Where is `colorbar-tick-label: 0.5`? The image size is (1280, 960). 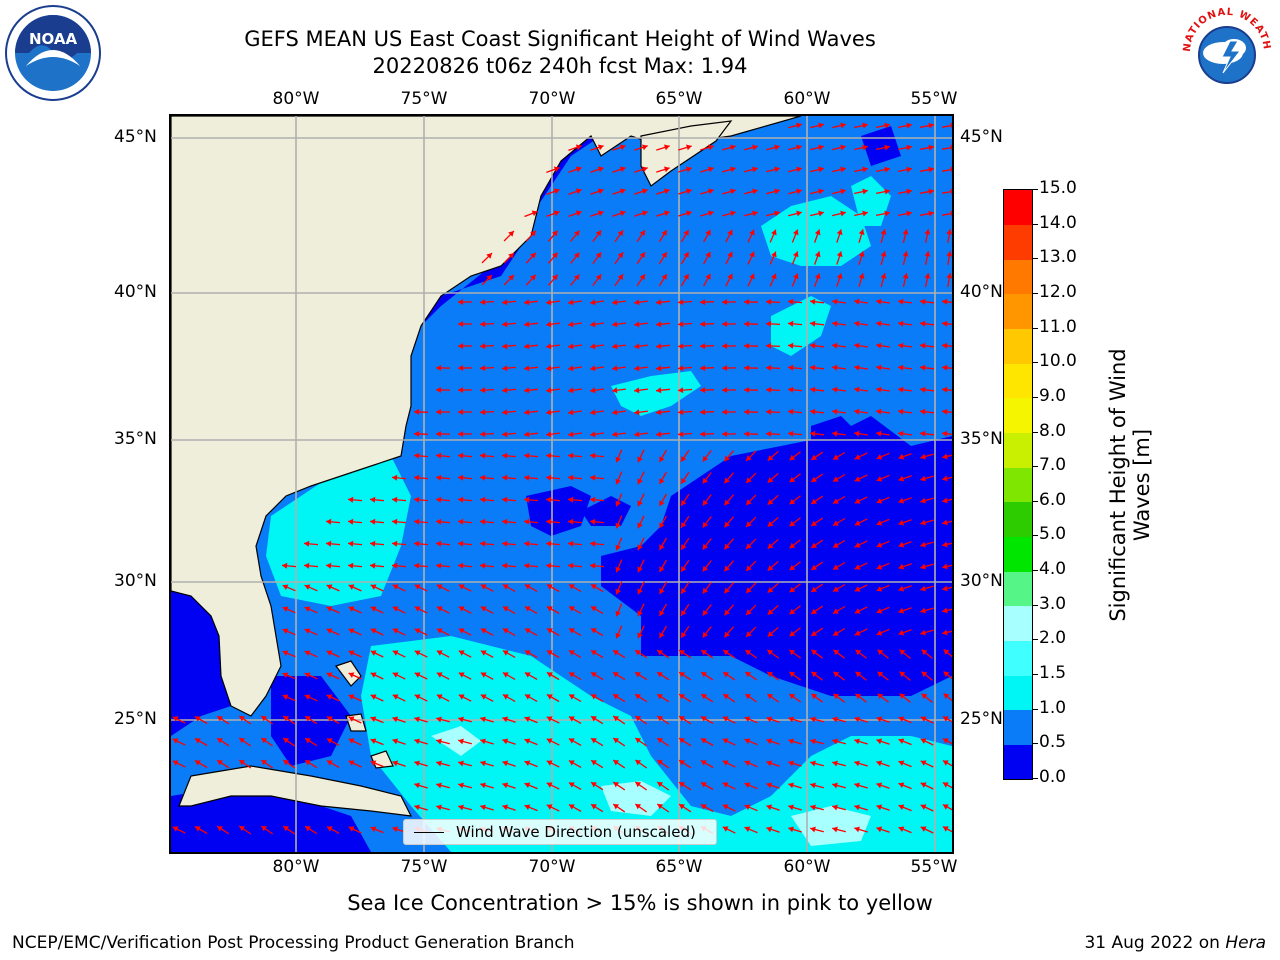
colorbar-tick-label: 0.5 is located at coordinates (1049, 742).